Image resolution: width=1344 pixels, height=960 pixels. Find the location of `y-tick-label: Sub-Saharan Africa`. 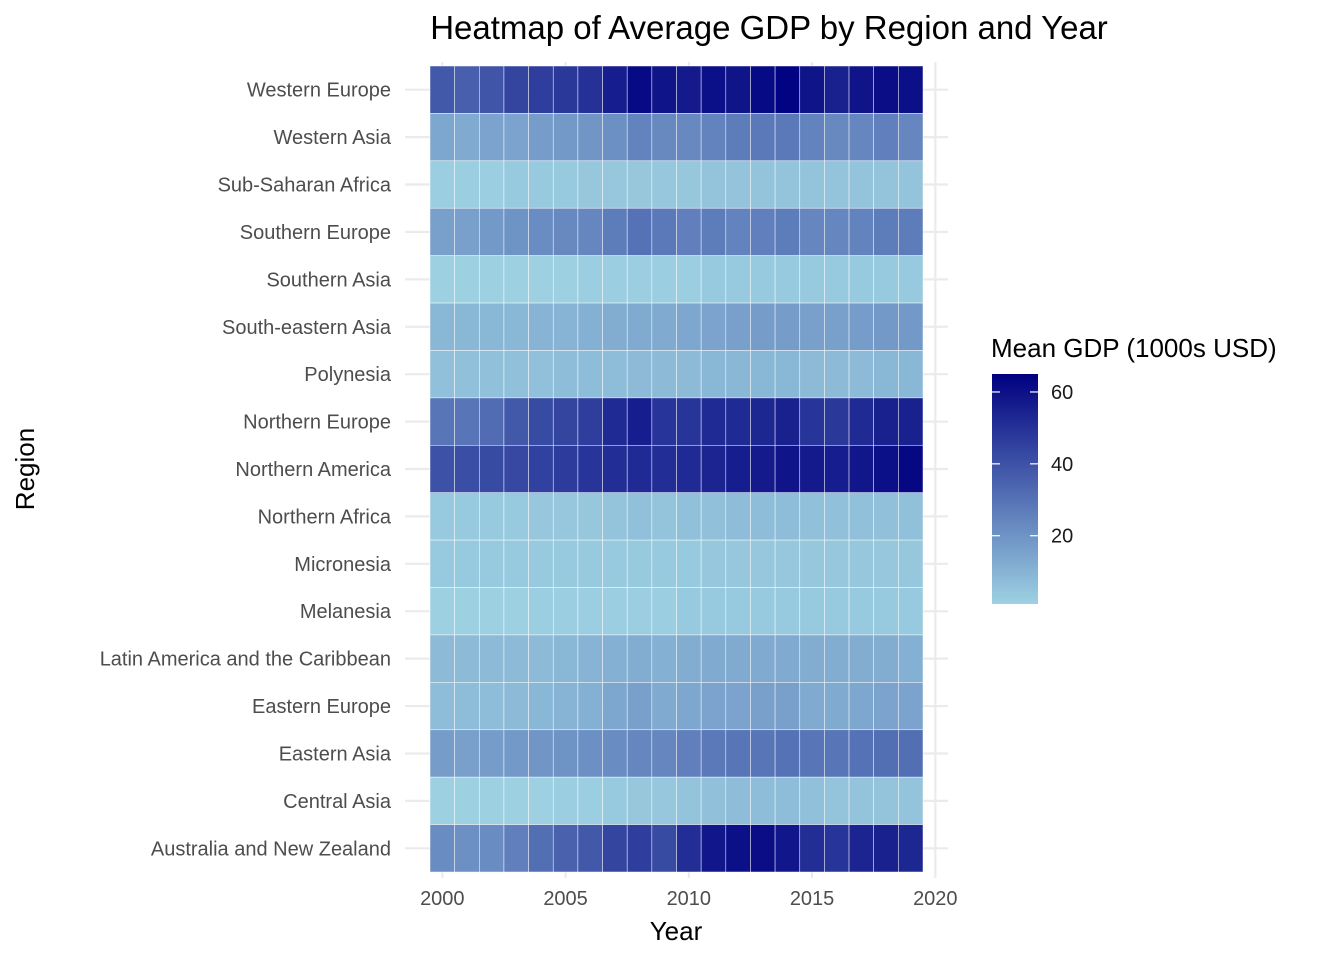

y-tick-label: Sub-Saharan Africa is located at coordinates (305, 186).